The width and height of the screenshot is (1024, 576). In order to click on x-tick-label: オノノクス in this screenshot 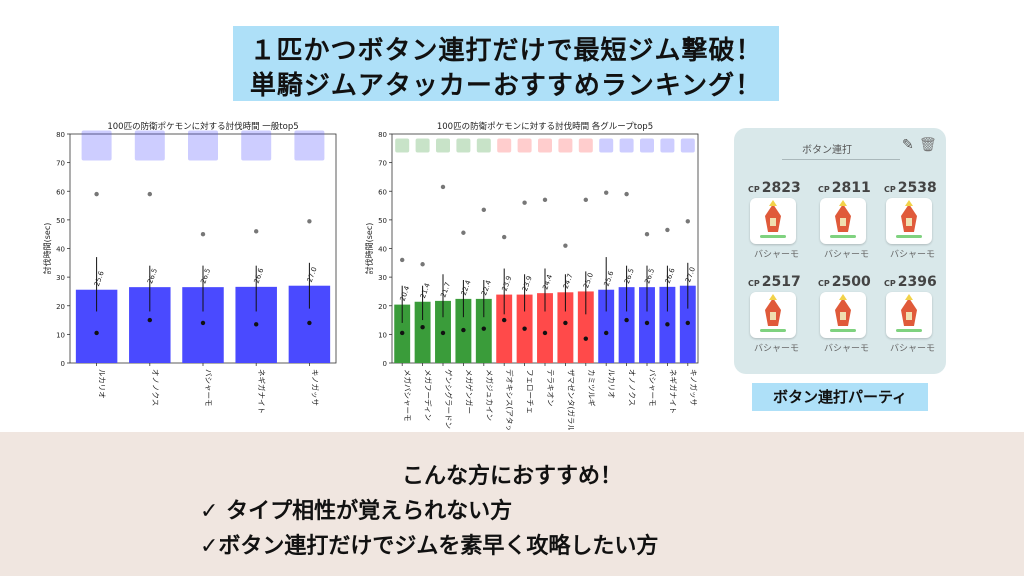, I will do `click(155, 387)`.